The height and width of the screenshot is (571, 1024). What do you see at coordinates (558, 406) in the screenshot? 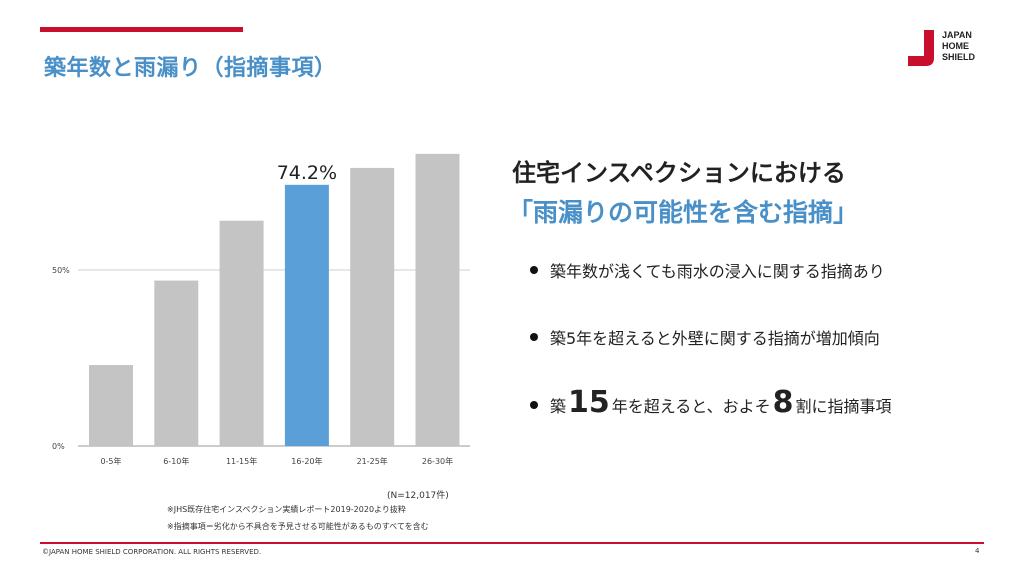
I see `bullet-text-3a: 築` at bounding box center [558, 406].